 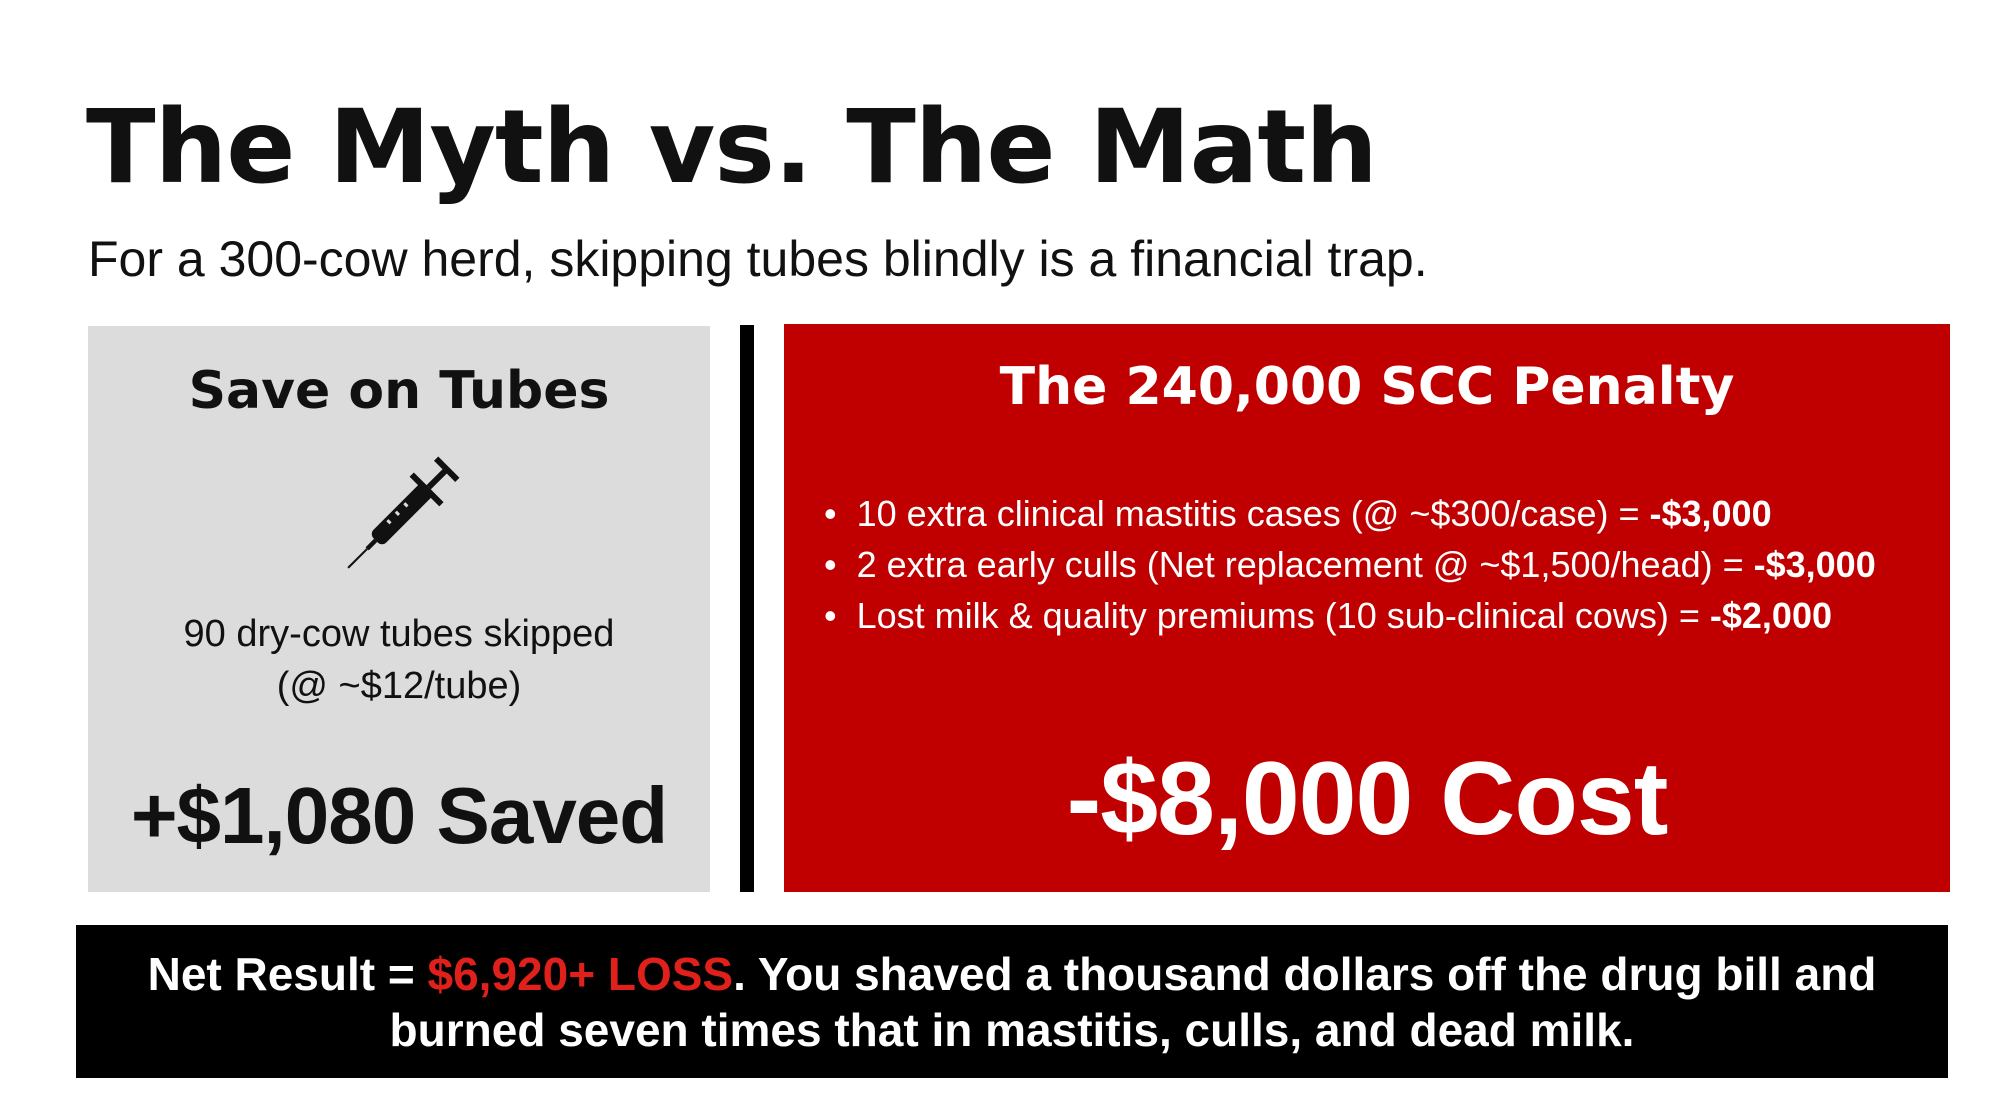 I want to click on penalty-item-amount: -$2,000, so click(x=1770, y=615).